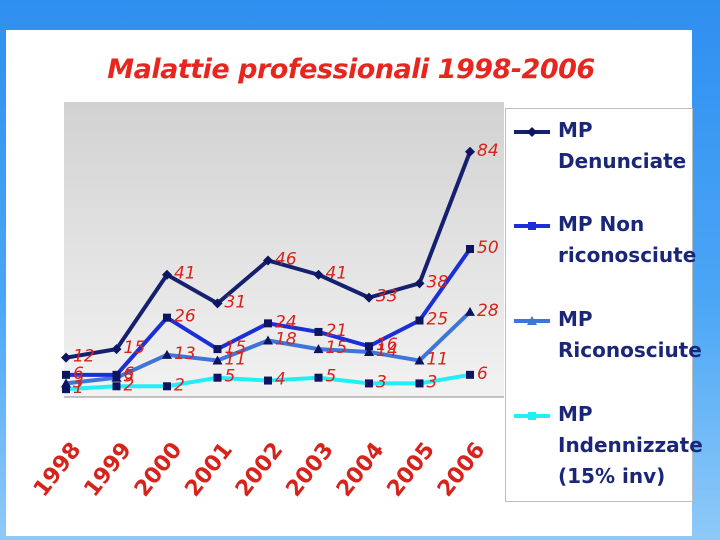 The height and width of the screenshot is (540, 720). Describe the element at coordinates (259, 470) in the screenshot. I see `x-tick-label: 2002` at that location.